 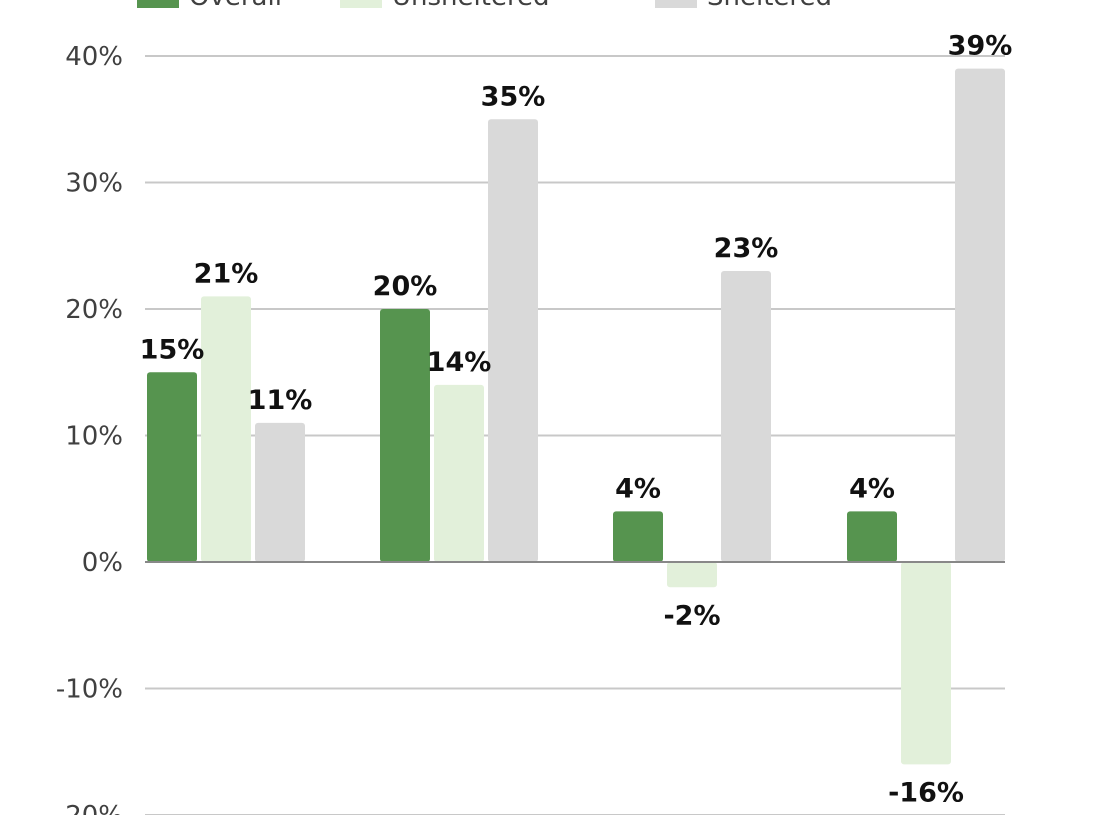 What do you see at coordinates (405, 286) in the screenshot?
I see `data-label: 20%` at bounding box center [405, 286].